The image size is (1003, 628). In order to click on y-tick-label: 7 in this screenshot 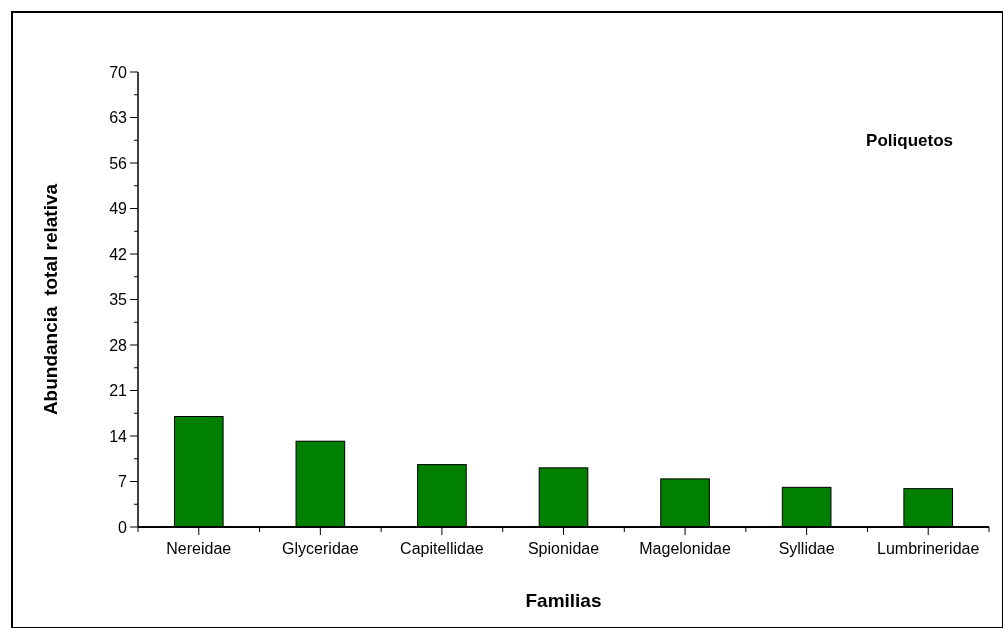, I will do `click(123, 482)`.